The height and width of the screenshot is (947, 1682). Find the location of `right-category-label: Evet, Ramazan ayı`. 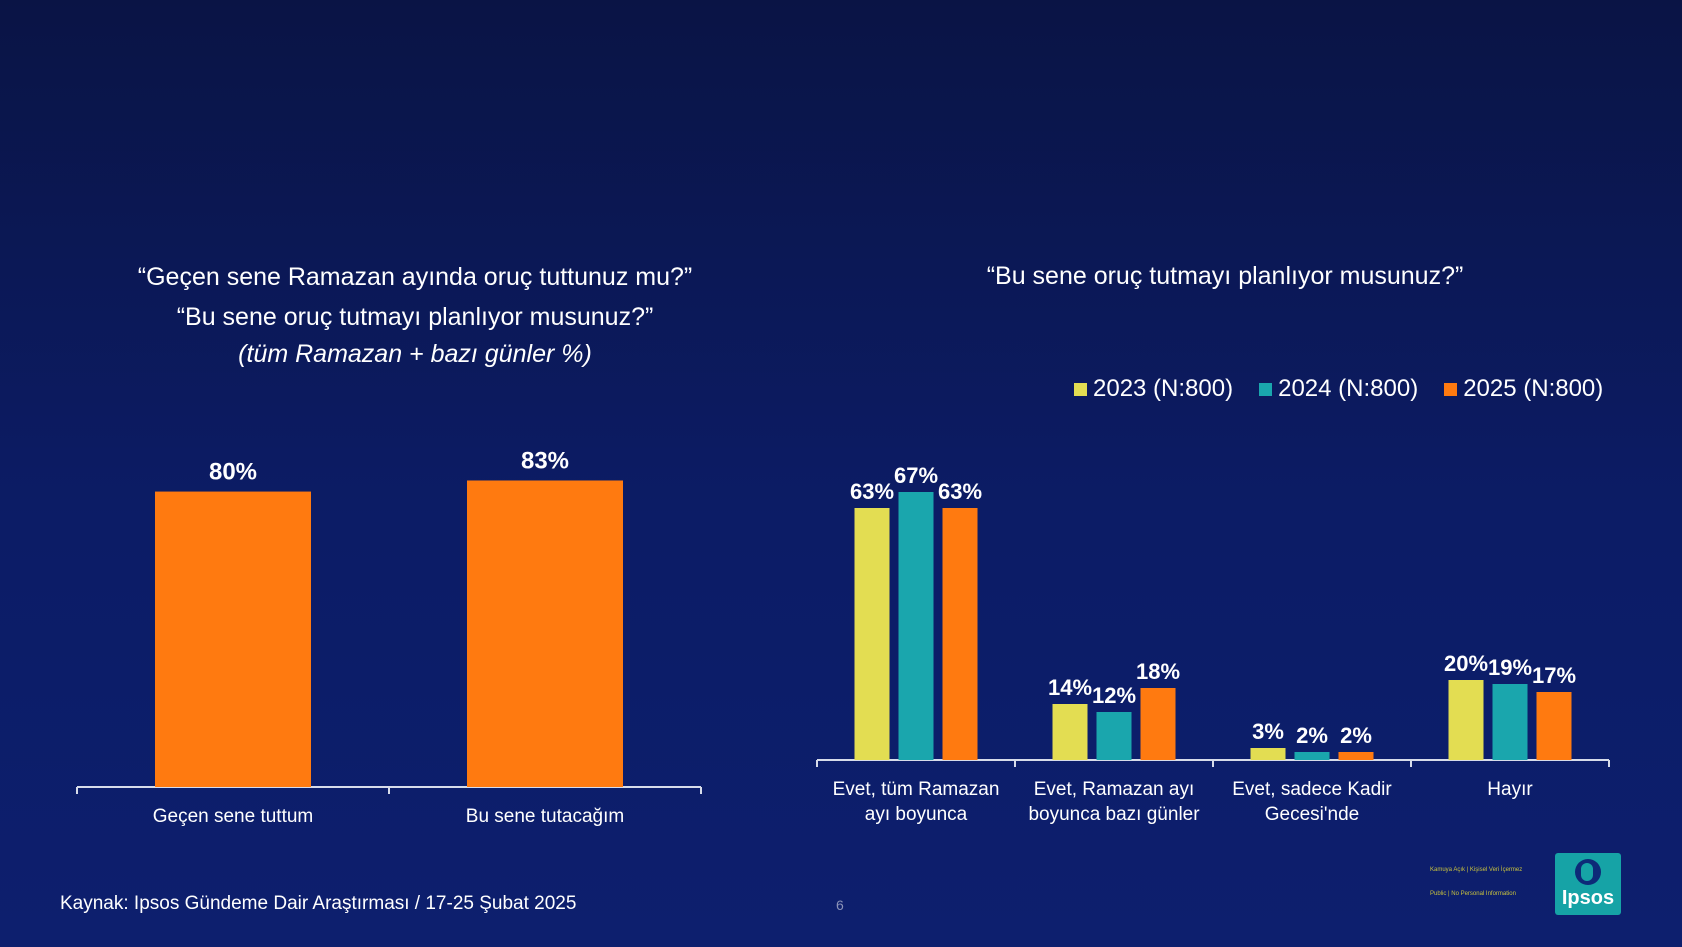

right-category-label: Evet, Ramazan ayı is located at coordinates (1114, 789).